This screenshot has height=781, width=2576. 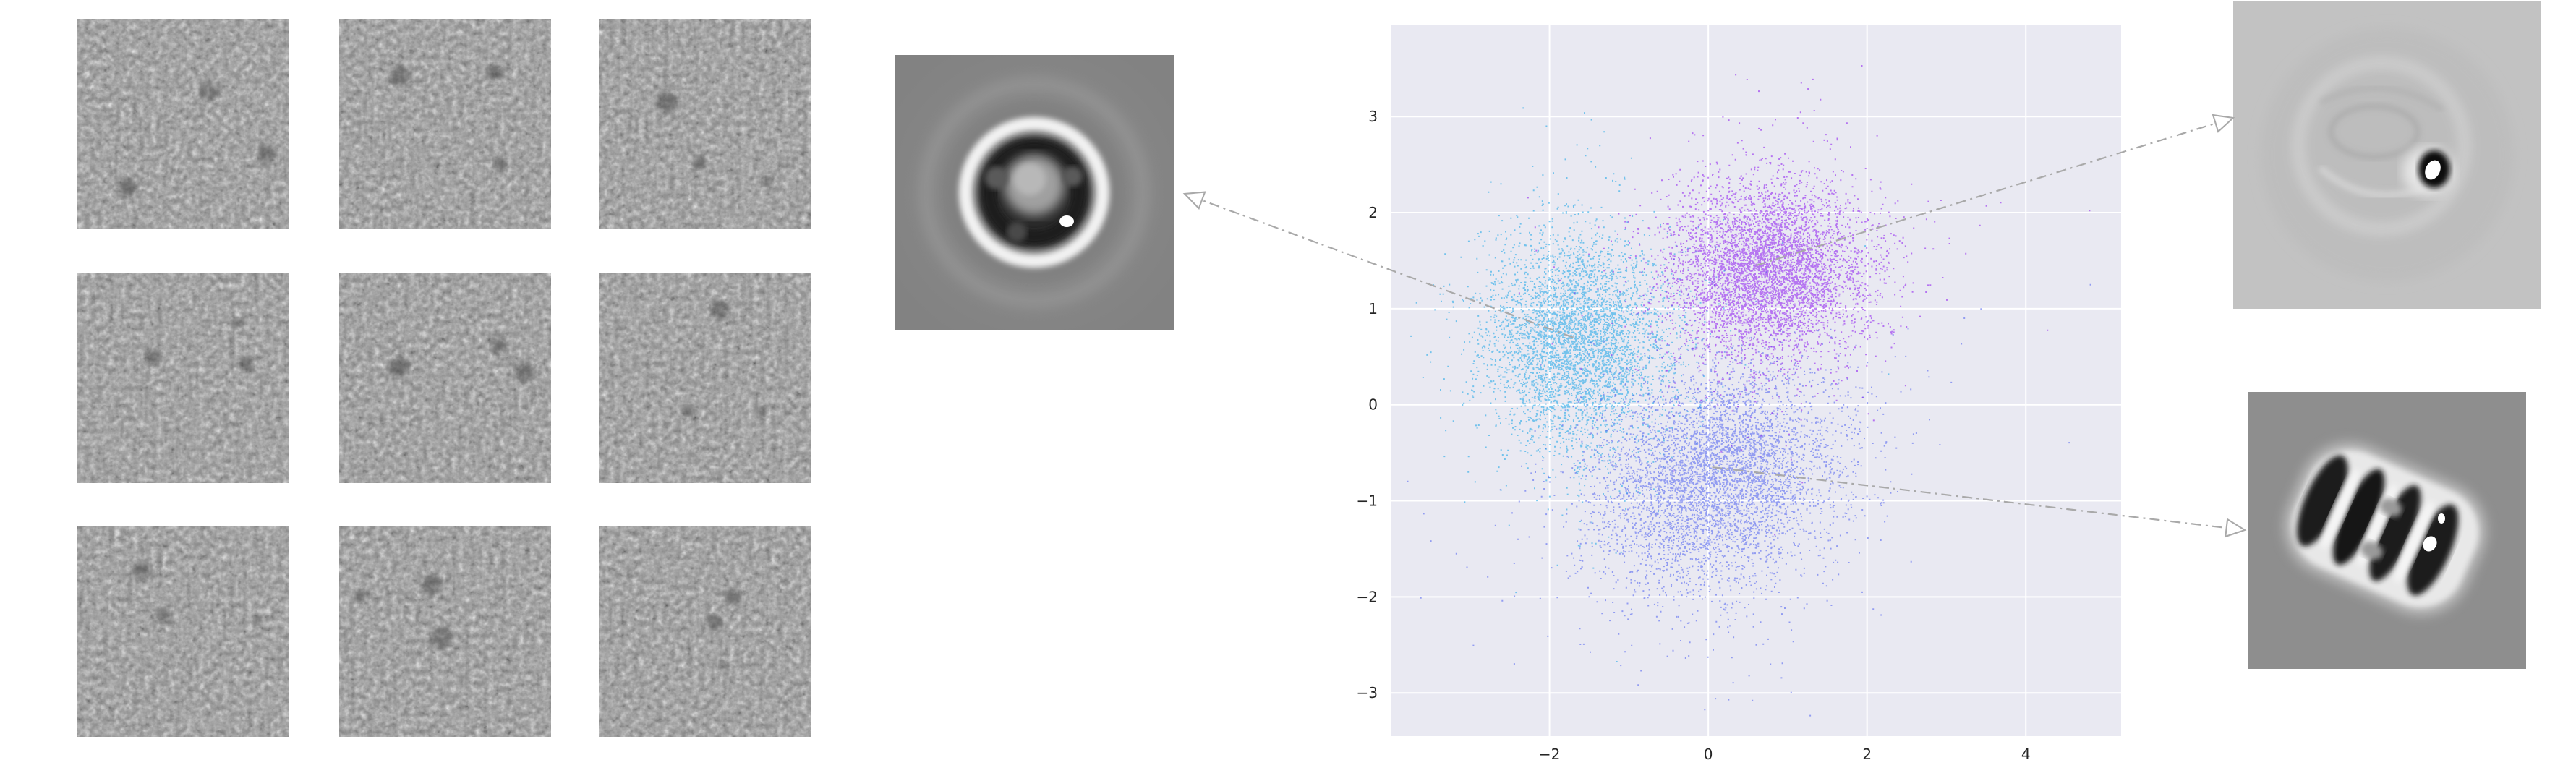 What do you see at coordinates (1708, 754) in the screenshot?
I see `x-tick-label: 0` at bounding box center [1708, 754].